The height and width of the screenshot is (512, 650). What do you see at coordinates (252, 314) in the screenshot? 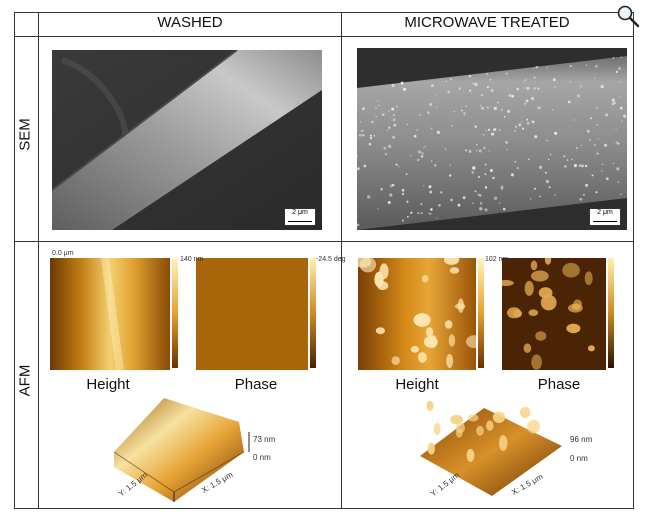
I see `afm-washed-phase-map` at bounding box center [252, 314].